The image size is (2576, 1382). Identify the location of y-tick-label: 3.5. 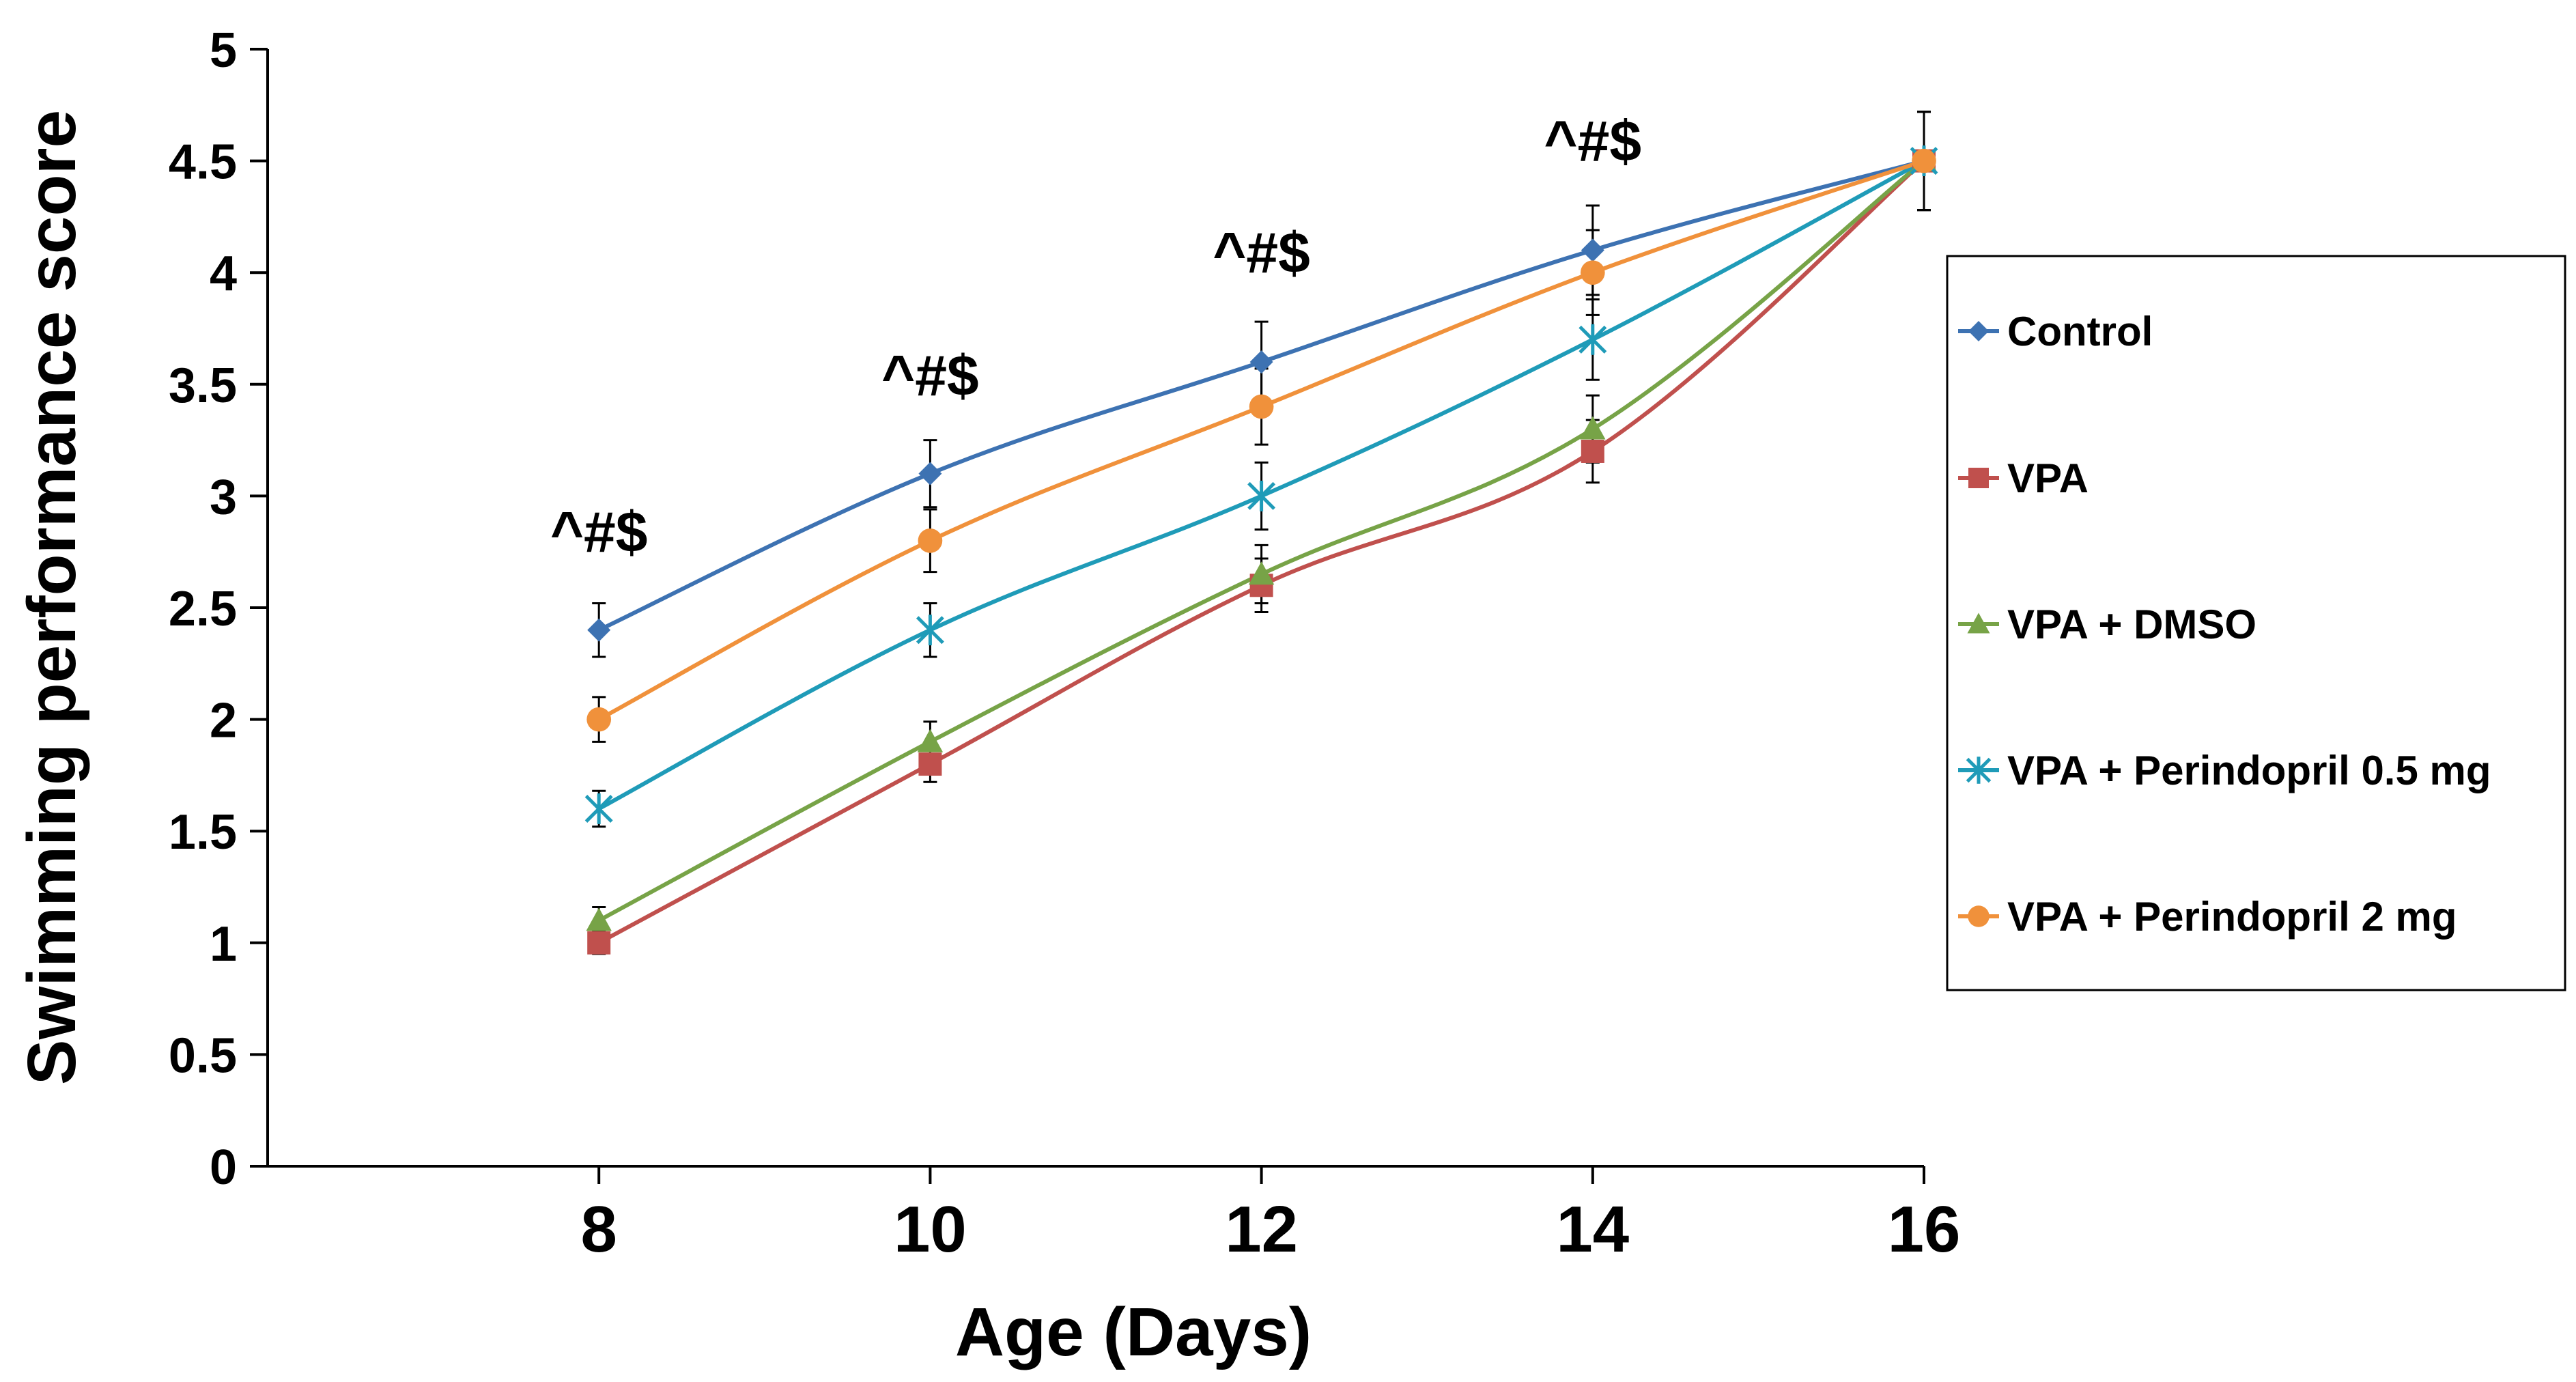
(203, 385).